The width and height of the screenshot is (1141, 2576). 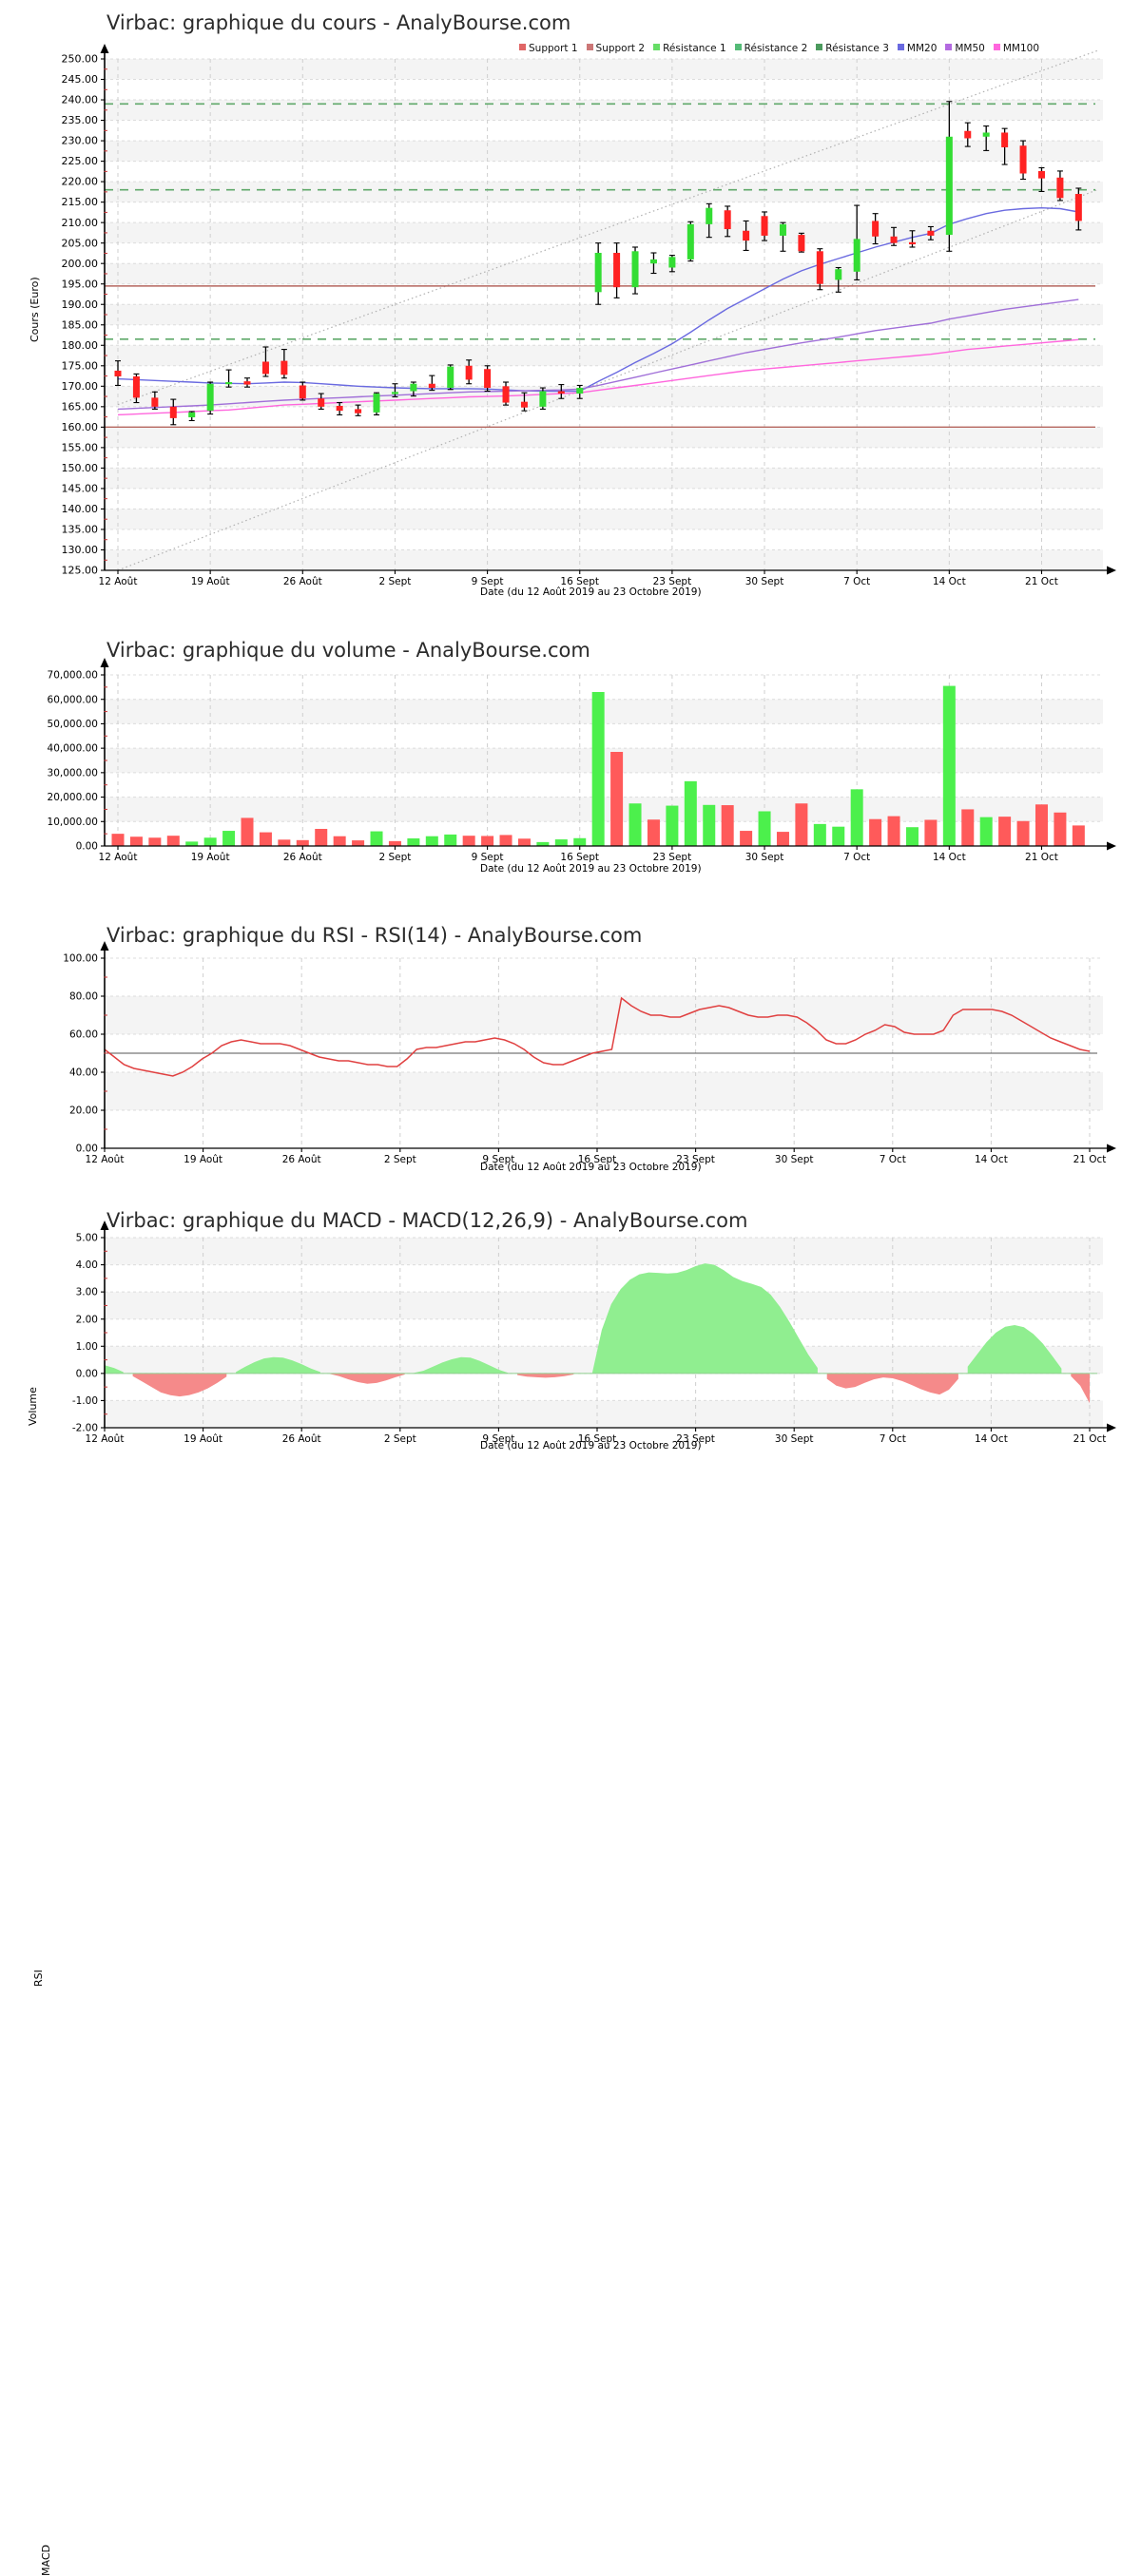 What do you see at coordinates (73, 676) in the screenshot?
I see `svg-text: 70,000.00` at bounding box center [73, 676].